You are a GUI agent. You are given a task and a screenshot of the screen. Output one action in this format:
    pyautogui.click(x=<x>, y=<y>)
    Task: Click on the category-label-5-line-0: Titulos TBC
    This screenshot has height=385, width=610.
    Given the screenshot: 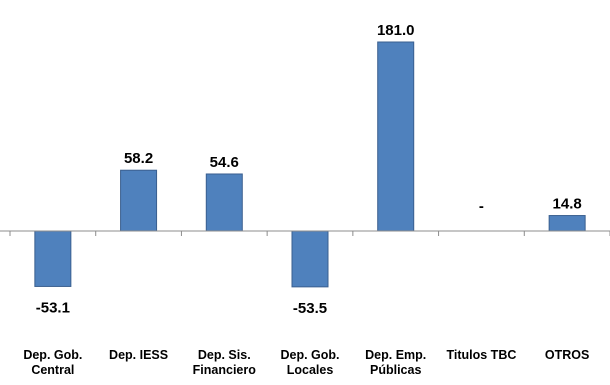 What is the action you would take?
    pyautogui.click(x=481, y=355)
    